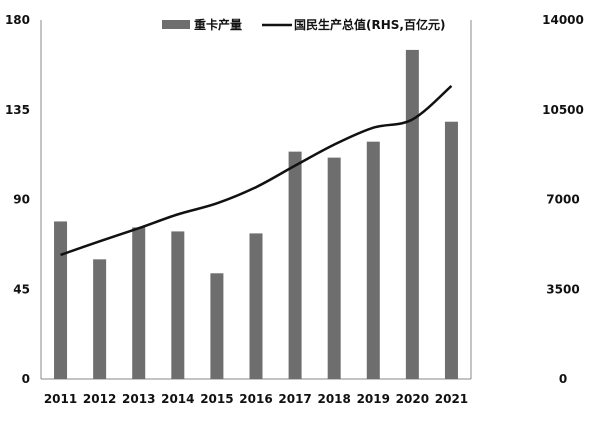 This screenshot has height=423, width=613. I want to click on x-tick-label: 2015, so click(216, 399).